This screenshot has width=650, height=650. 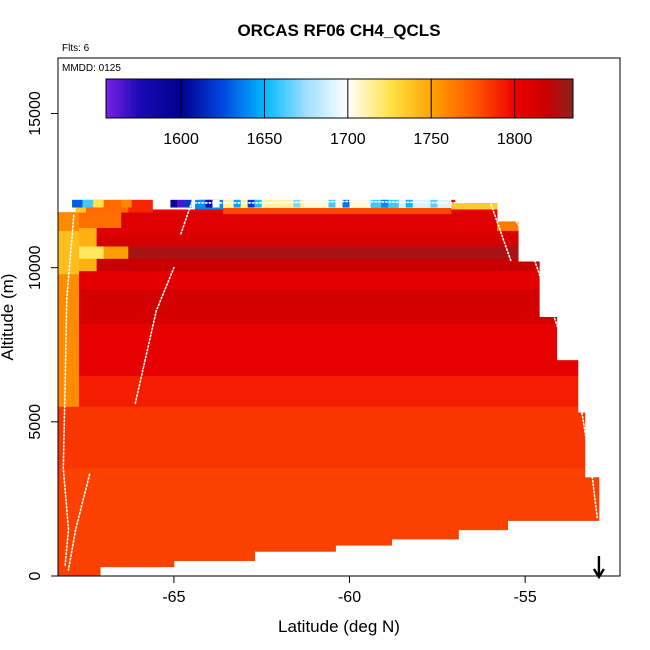 I want to click on x-tick-label: -55, so click(x=525, y=597).